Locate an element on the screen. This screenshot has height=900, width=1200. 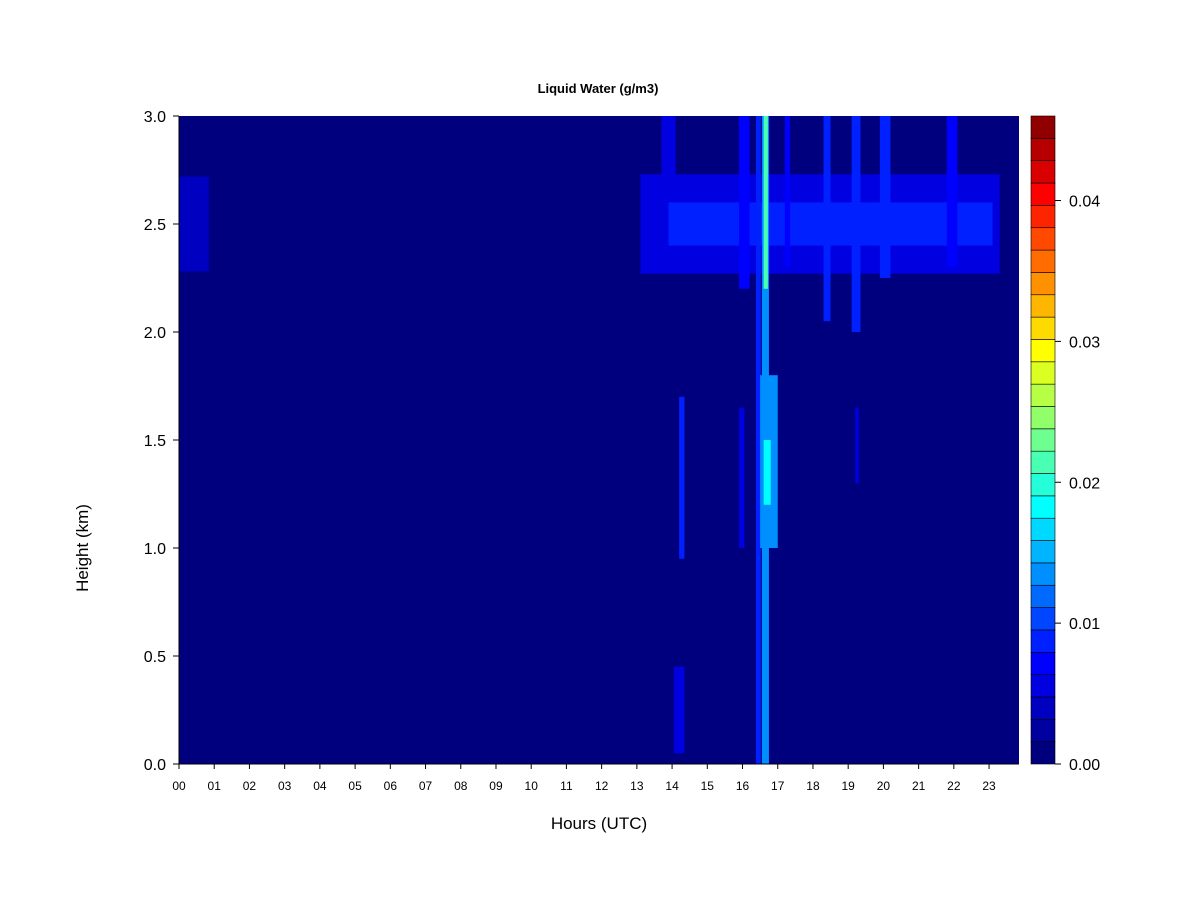
colorbar-tick-label: 0.04 is located at coordinates (1084, 202).